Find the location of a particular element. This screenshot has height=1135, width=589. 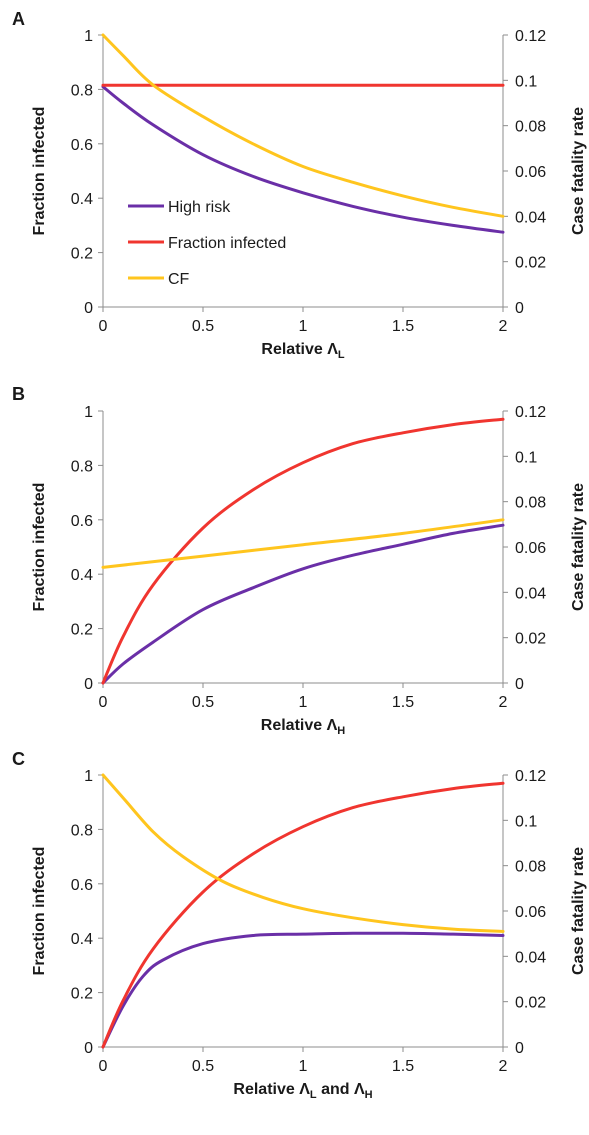

panel-label: A is located at coordinates (18, 19).